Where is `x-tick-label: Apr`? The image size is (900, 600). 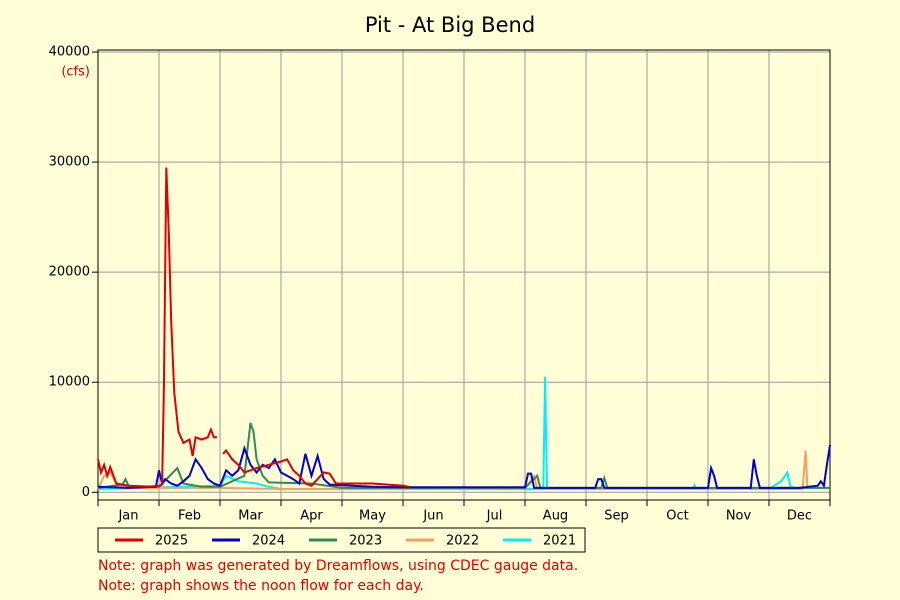
x-tick-label: Apr is located at coordinates (311, 516).